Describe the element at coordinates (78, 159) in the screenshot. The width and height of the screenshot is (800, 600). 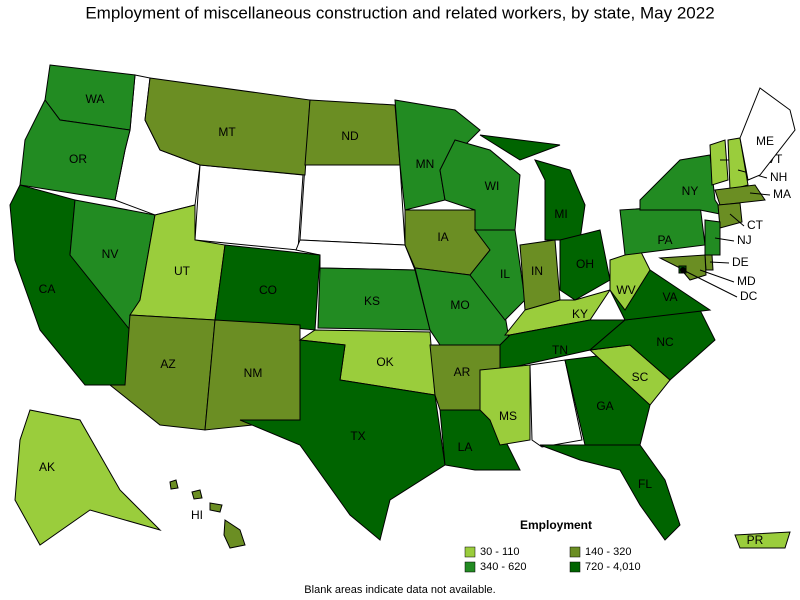
I see `state-label: OR` at that location.